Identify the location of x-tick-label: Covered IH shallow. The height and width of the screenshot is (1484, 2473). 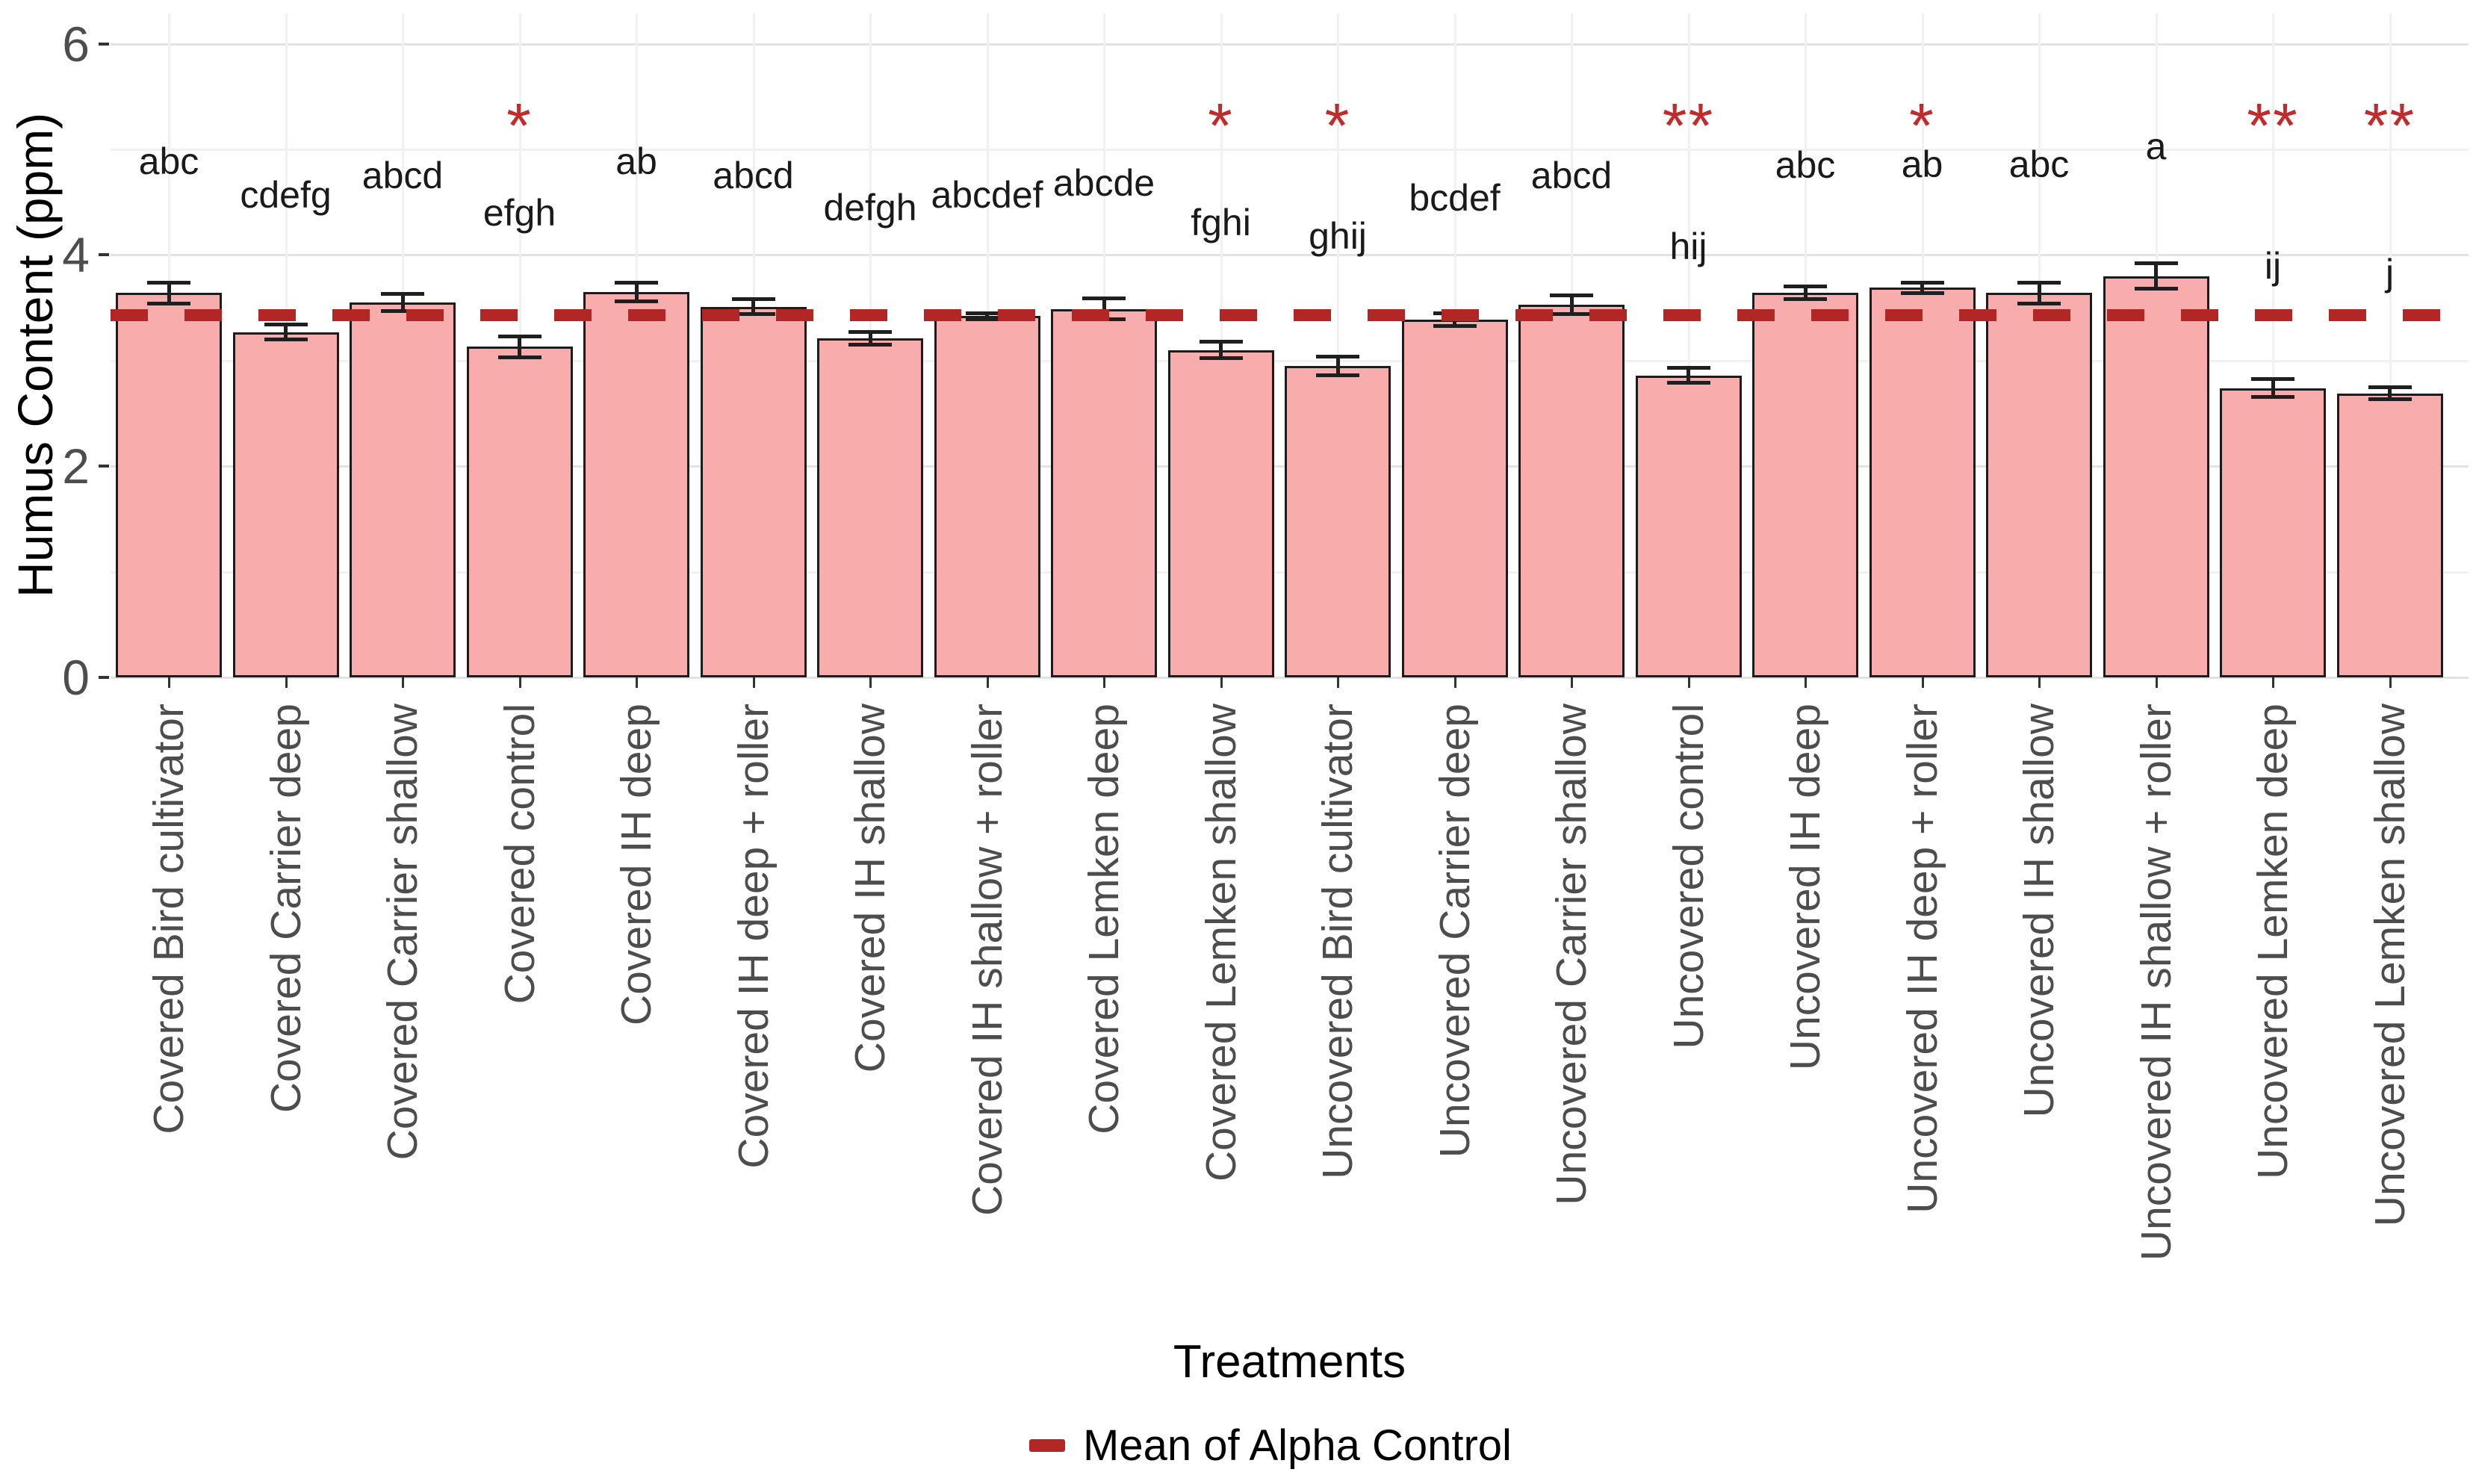
(870, 889).